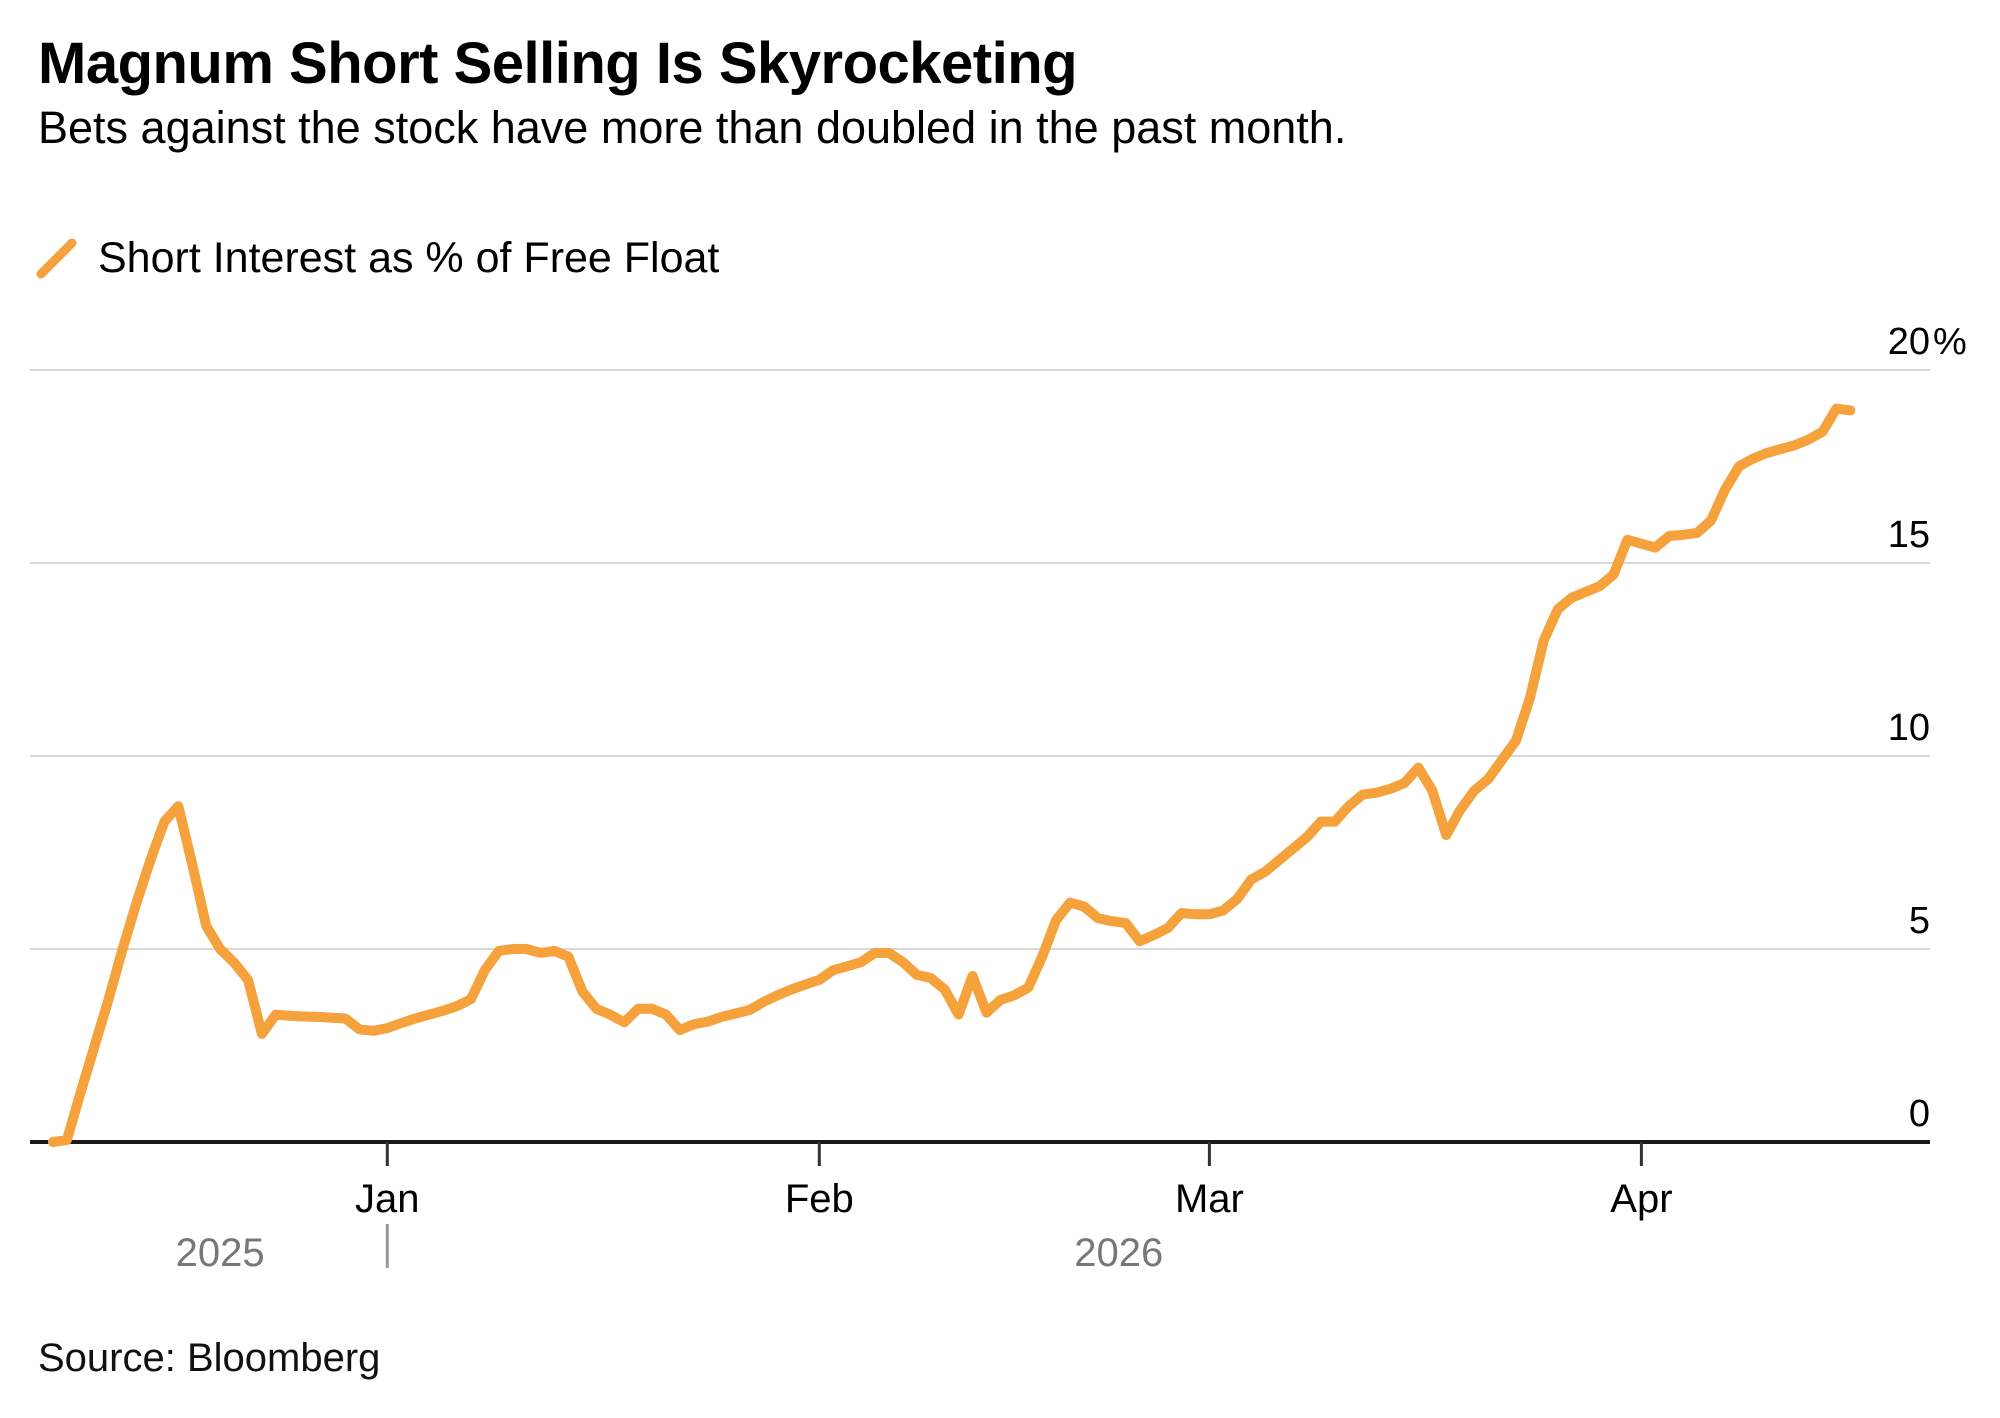 The height and width of the screenshot is (1418, 2000). What do you see at coordinates (1909, 535) in the screenshot?
I see `y-tick-label-15: 15` at bounding box center [1909, 535].